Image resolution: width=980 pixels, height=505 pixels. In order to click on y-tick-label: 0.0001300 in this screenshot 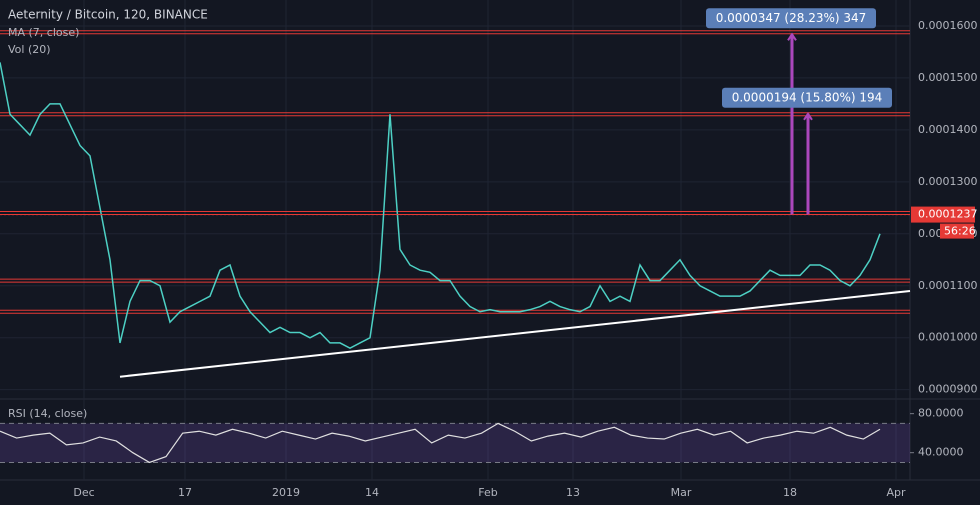, I will do `click(948, 181)`.